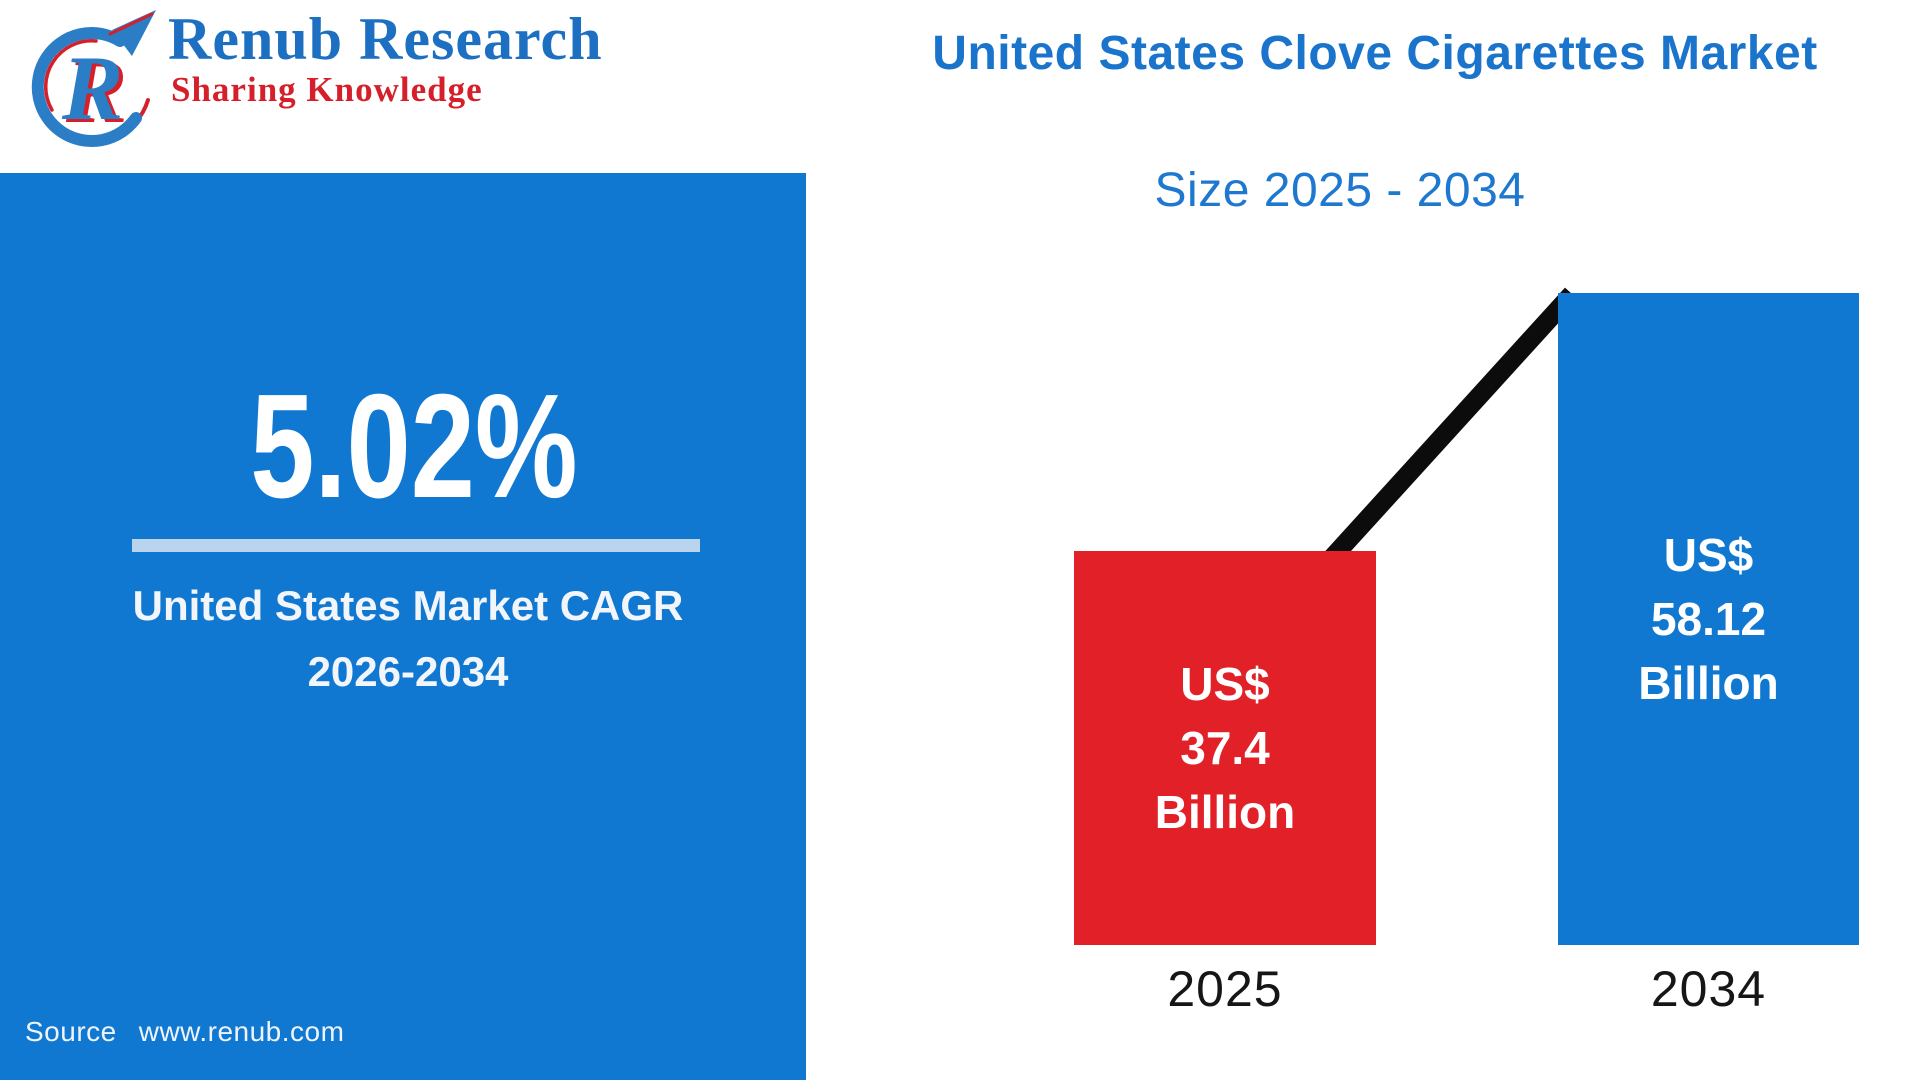 The width and height of the screenshot is (1920, 1080). I want to click on bar-2025-label-line2: 37.4, so click(1225, 748).